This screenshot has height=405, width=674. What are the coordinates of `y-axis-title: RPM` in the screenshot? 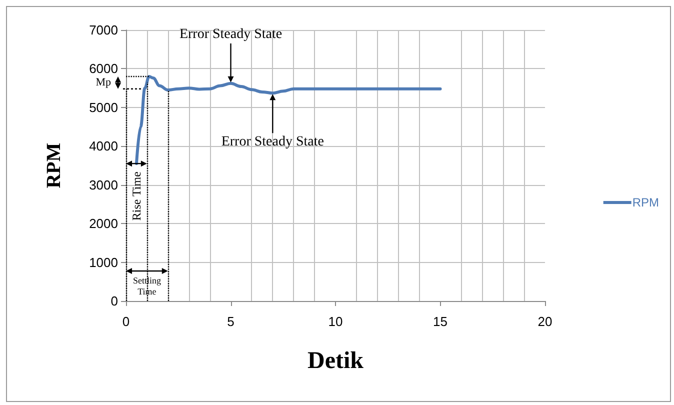 It's located at (54, 165).